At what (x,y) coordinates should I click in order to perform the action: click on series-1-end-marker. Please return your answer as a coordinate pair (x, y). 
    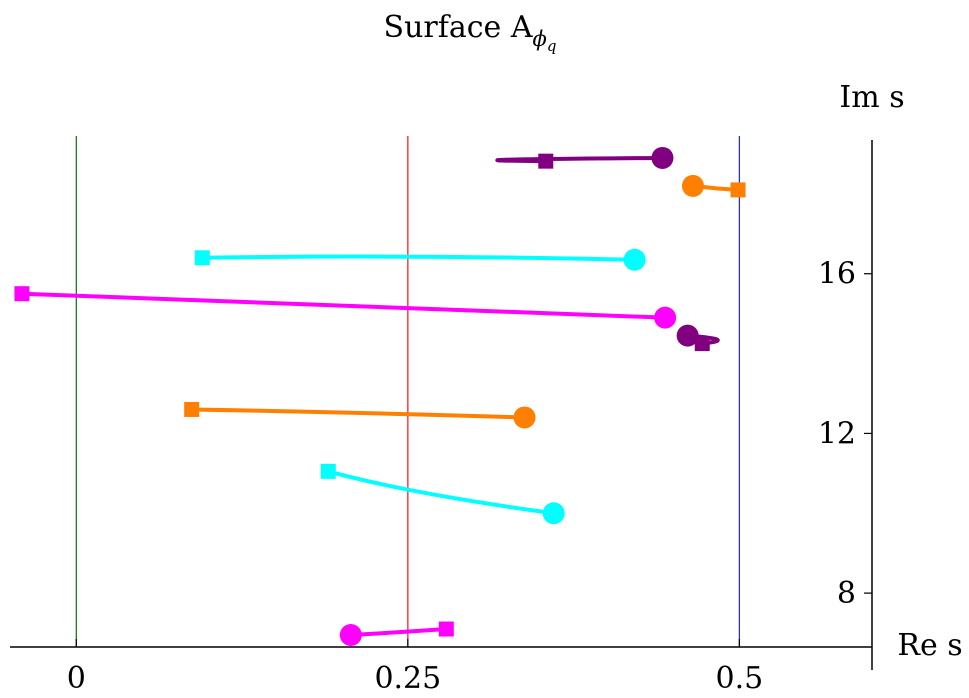
    Looking at the image, I should click on (553, 513).